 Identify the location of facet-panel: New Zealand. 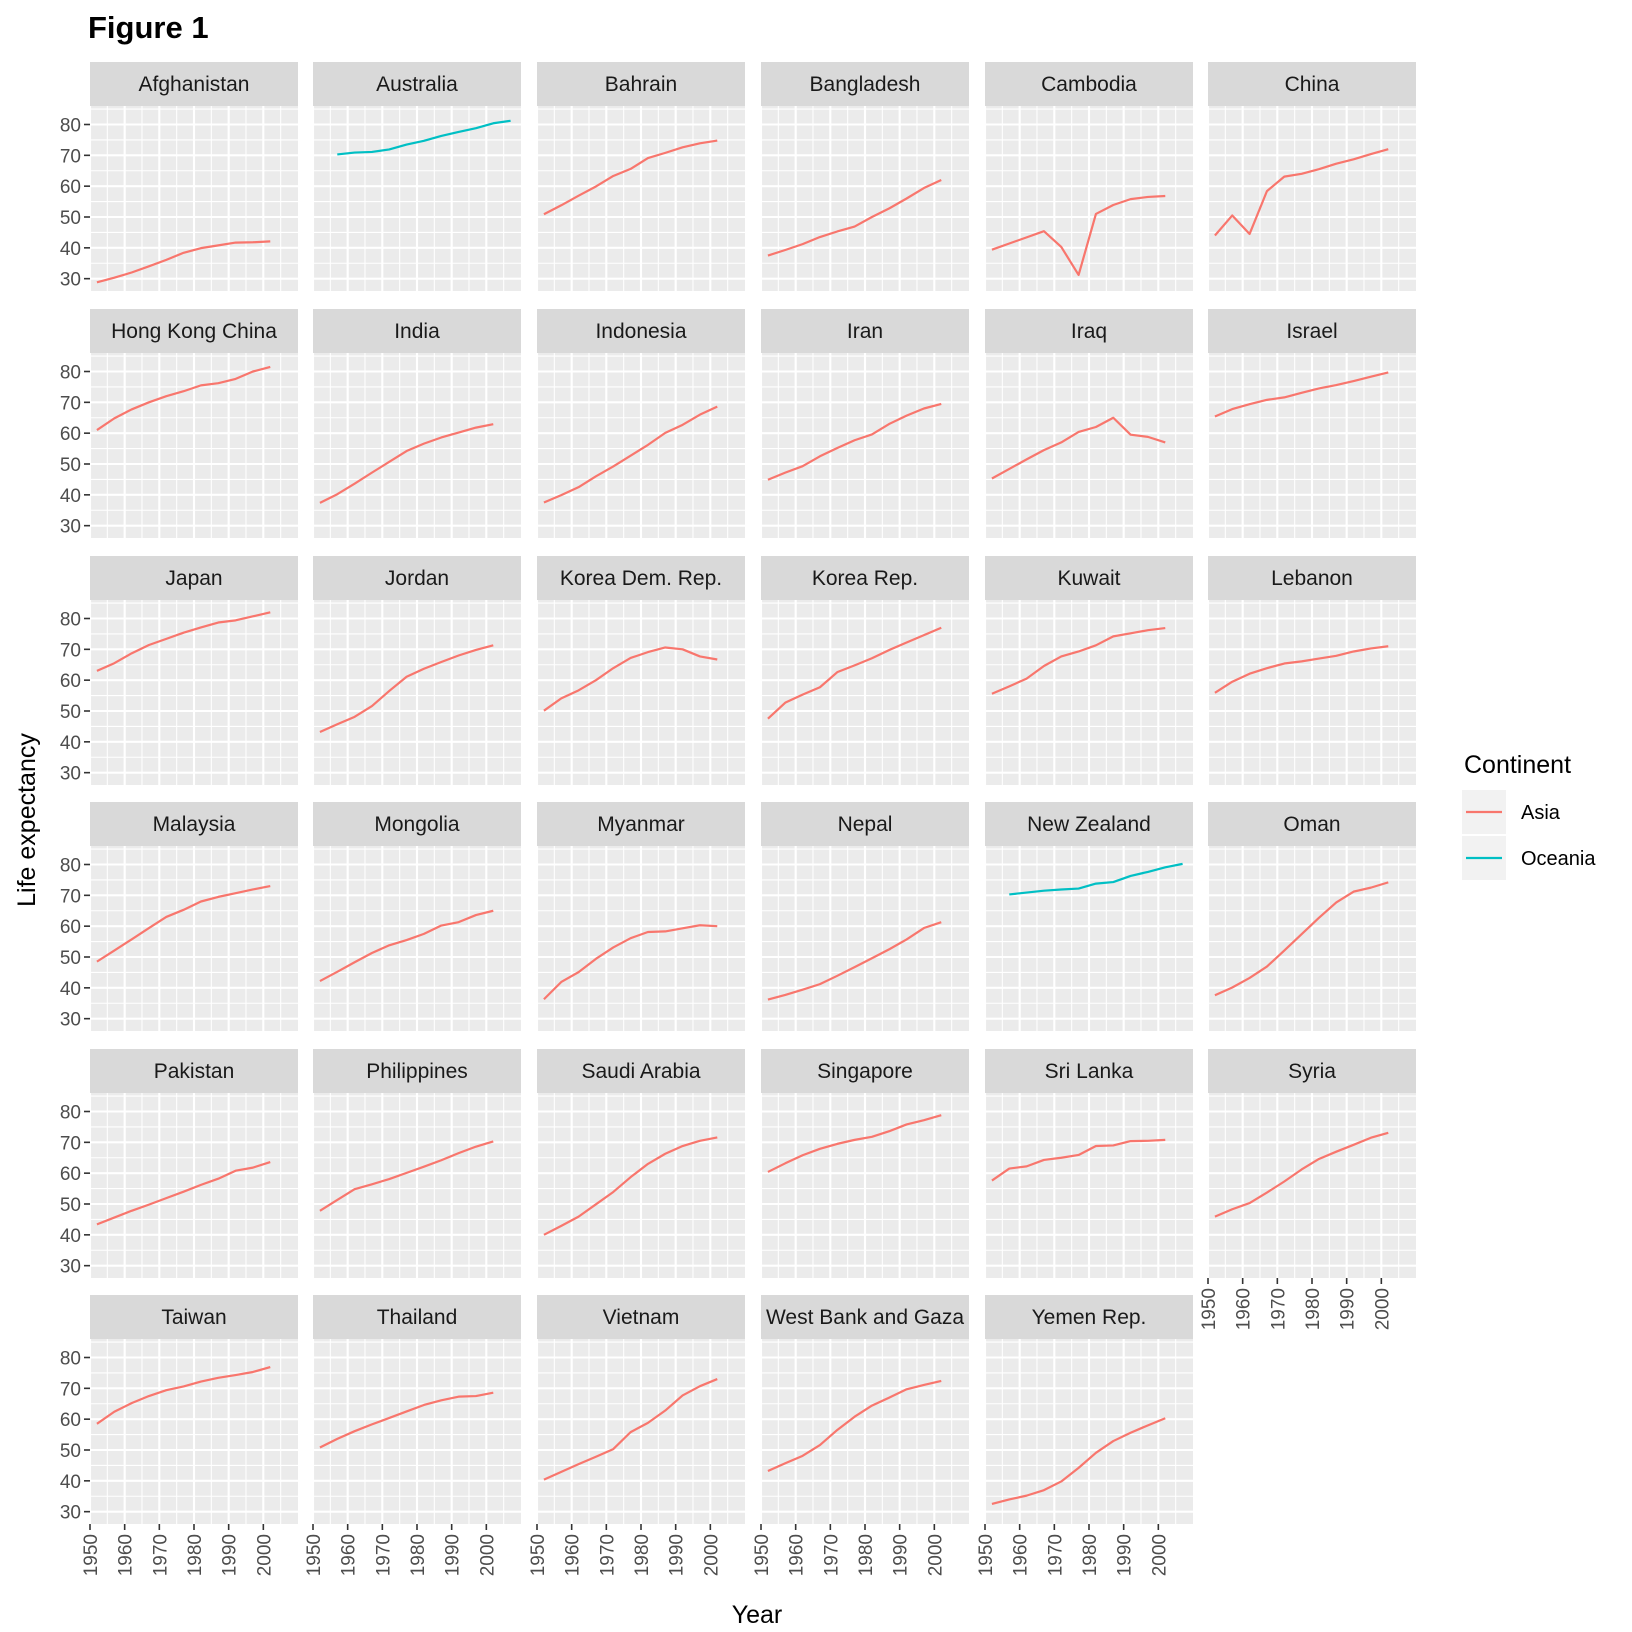
(1088, 916).